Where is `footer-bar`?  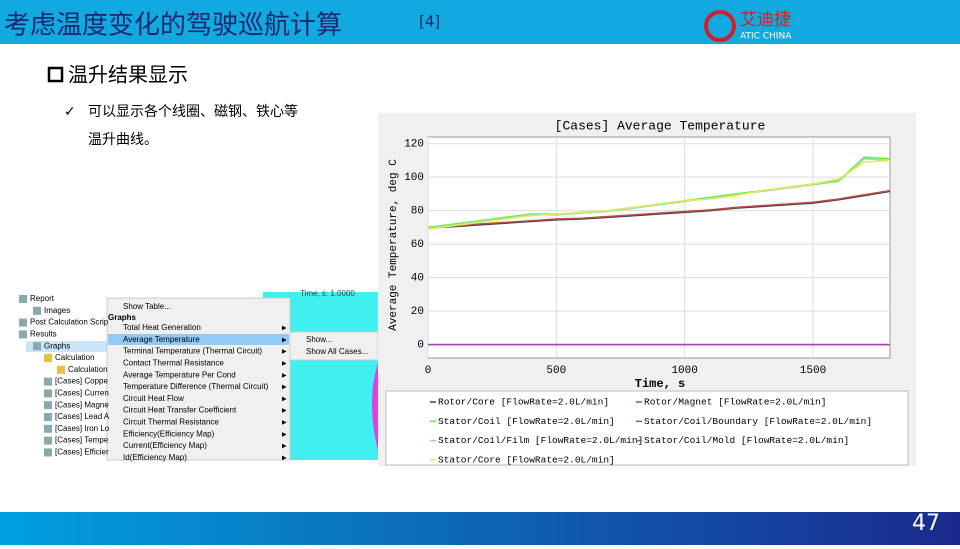 footer-bar is located at coordinates (480, 528).